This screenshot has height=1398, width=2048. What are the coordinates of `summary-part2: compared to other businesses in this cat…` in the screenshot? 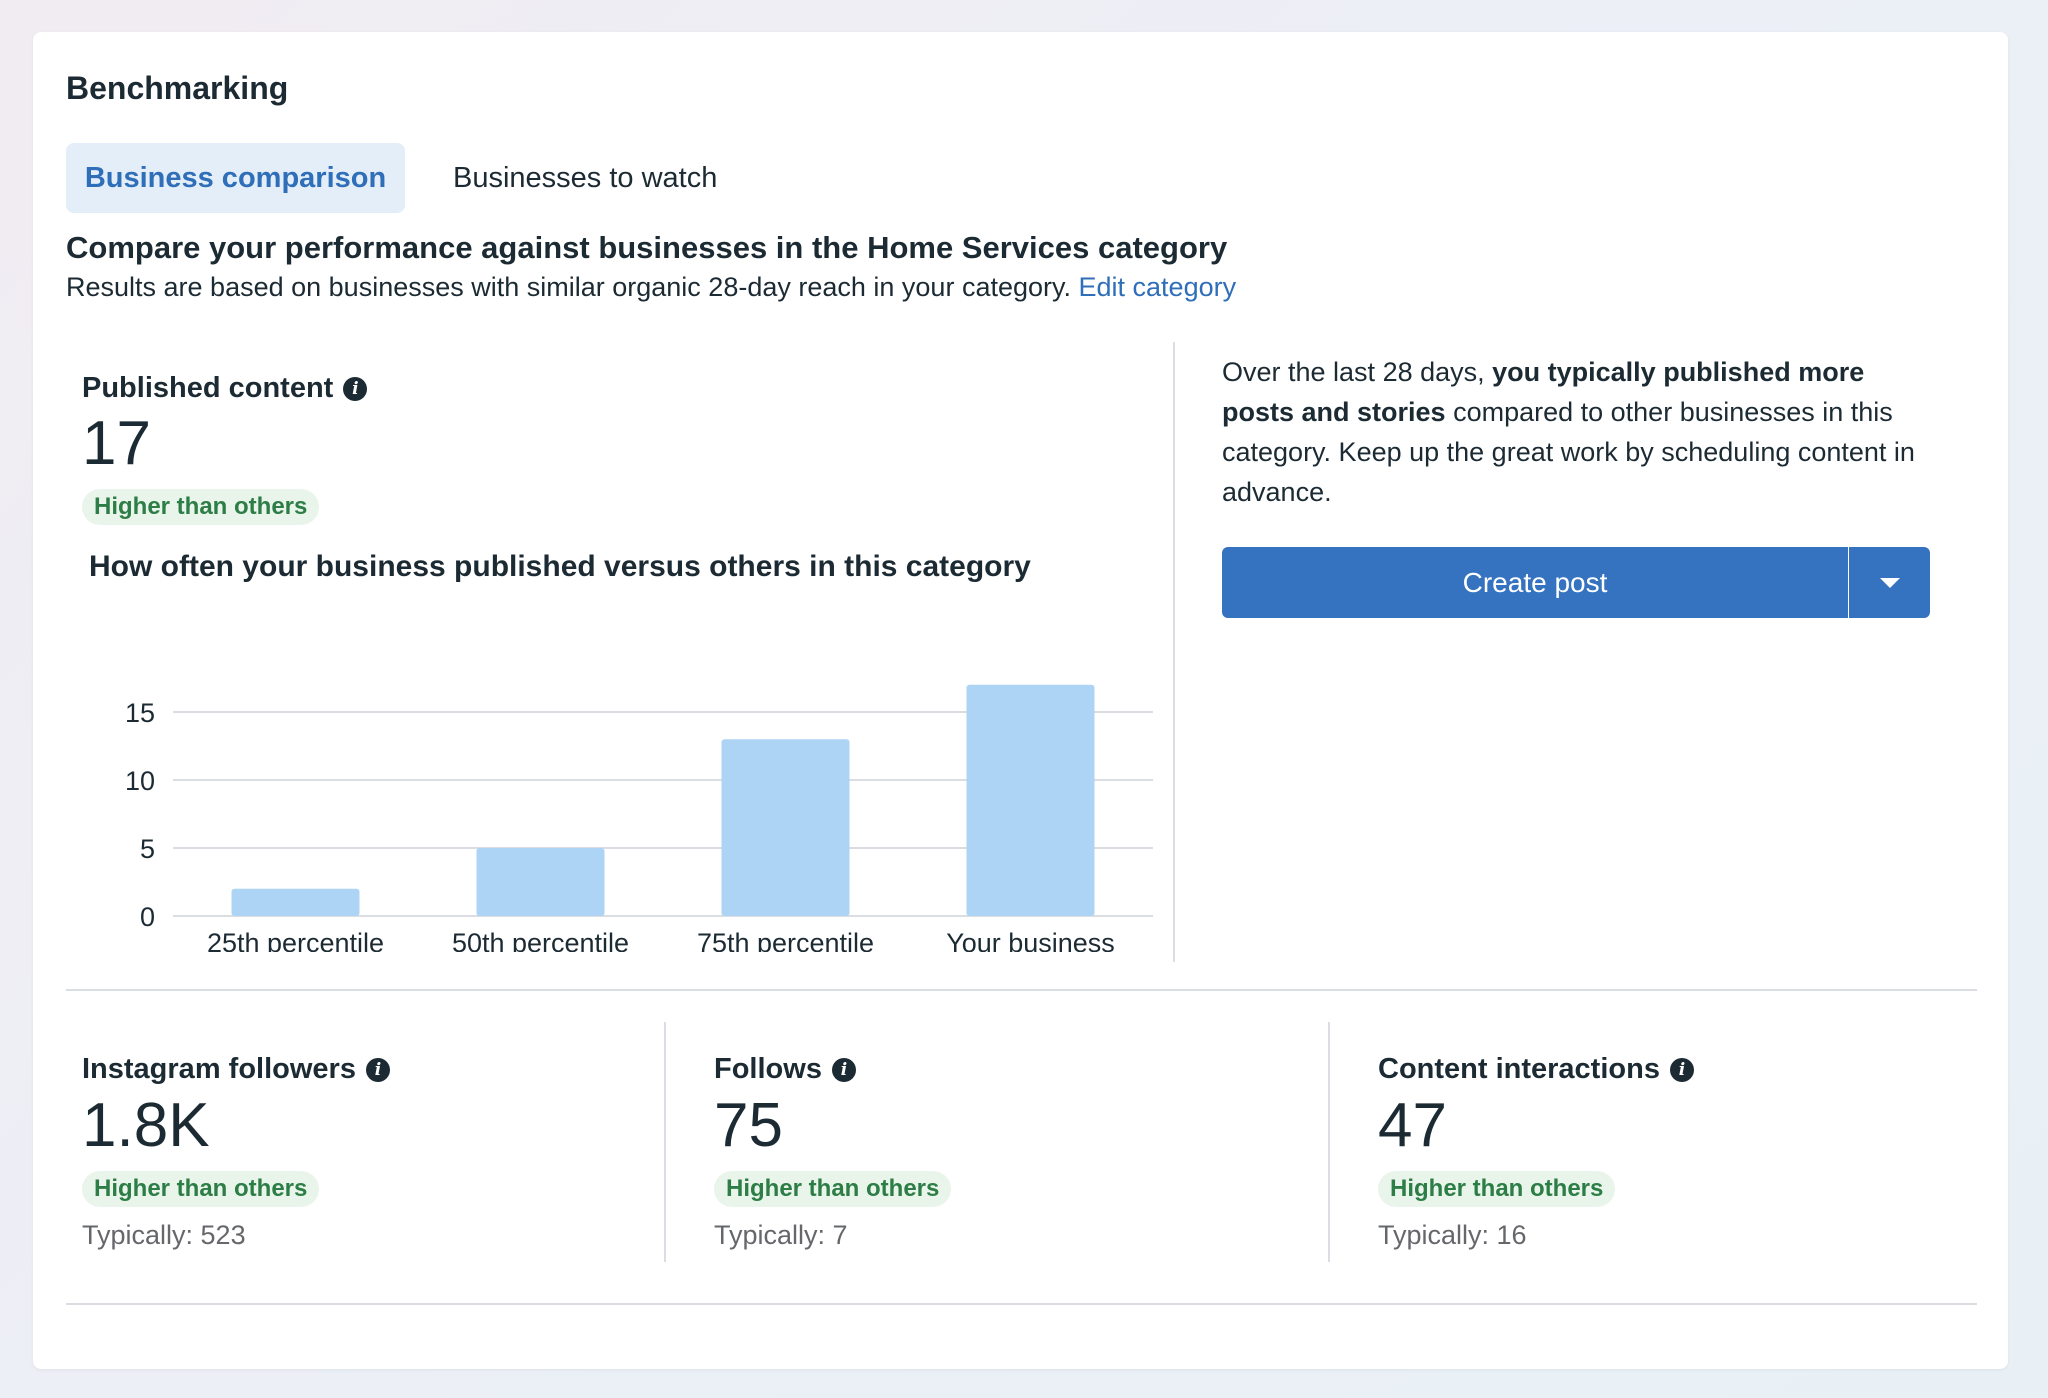 It's located at (1568, 452).